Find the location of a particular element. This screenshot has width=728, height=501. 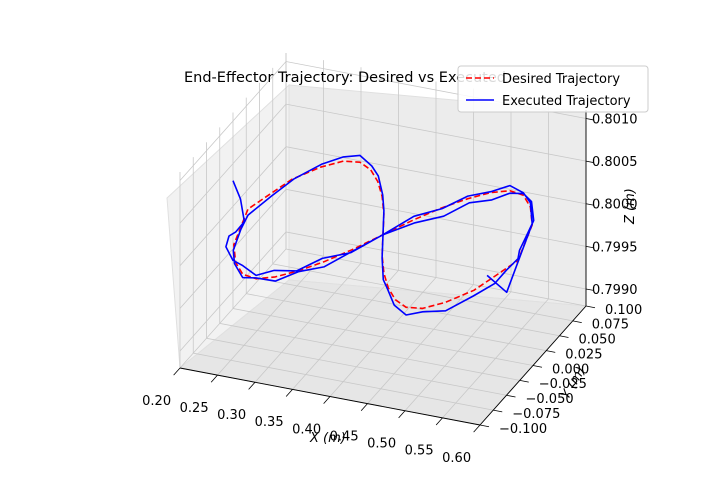

z-tick-label: 0.8000 is located at coordinates (615, 205).